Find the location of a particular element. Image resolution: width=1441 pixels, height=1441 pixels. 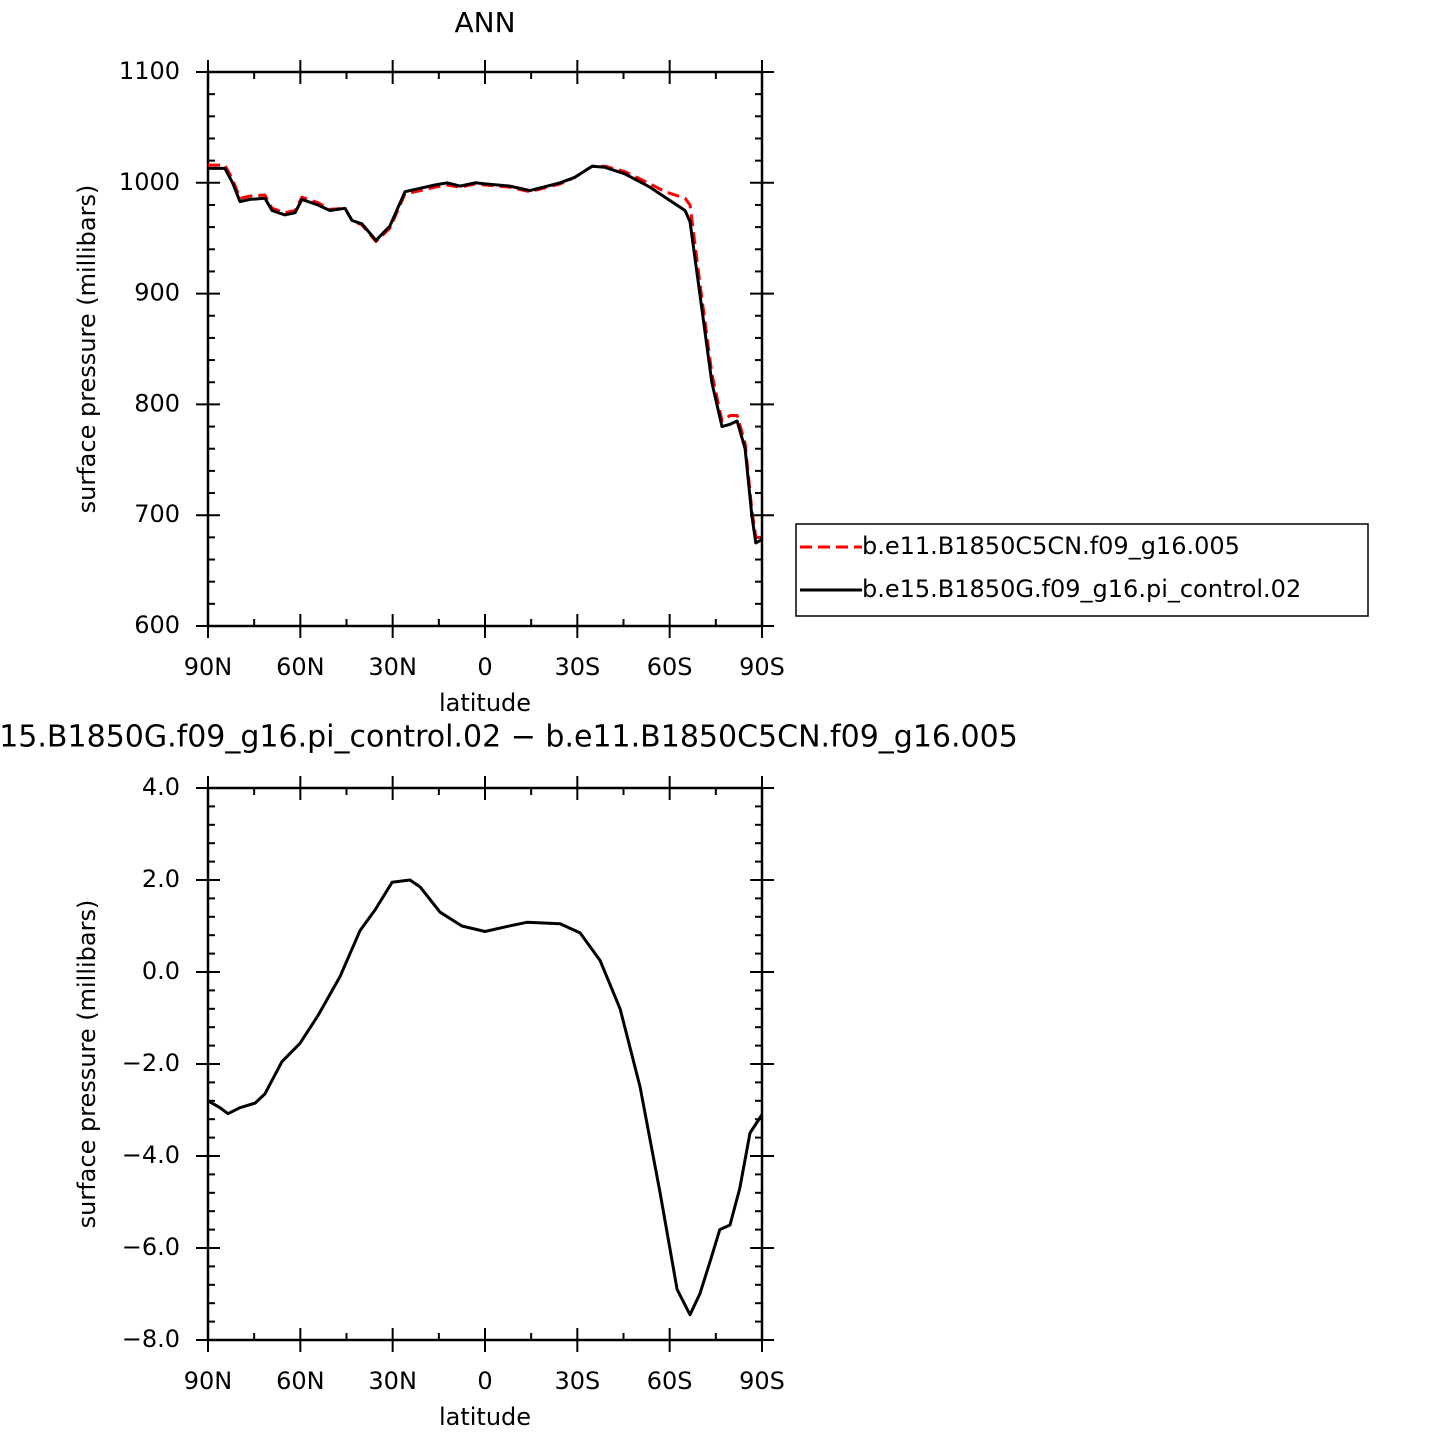

y-tick-label: 900 is located at coordinates (157, 293).